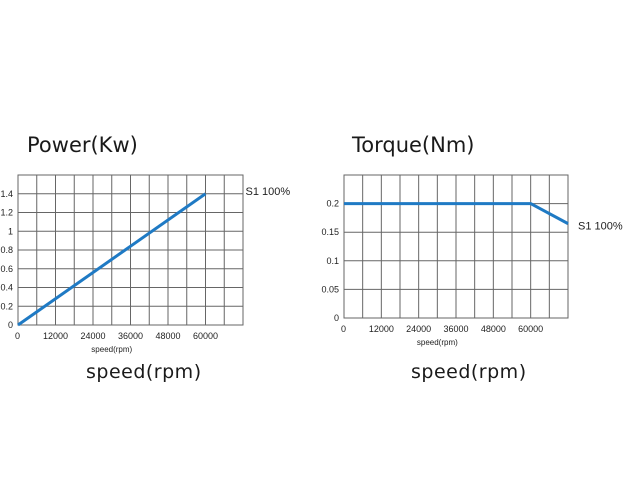 This screenshot has width=636, height=490. I want to click on power-x-caption: speed(rpm), so click(144, 372).